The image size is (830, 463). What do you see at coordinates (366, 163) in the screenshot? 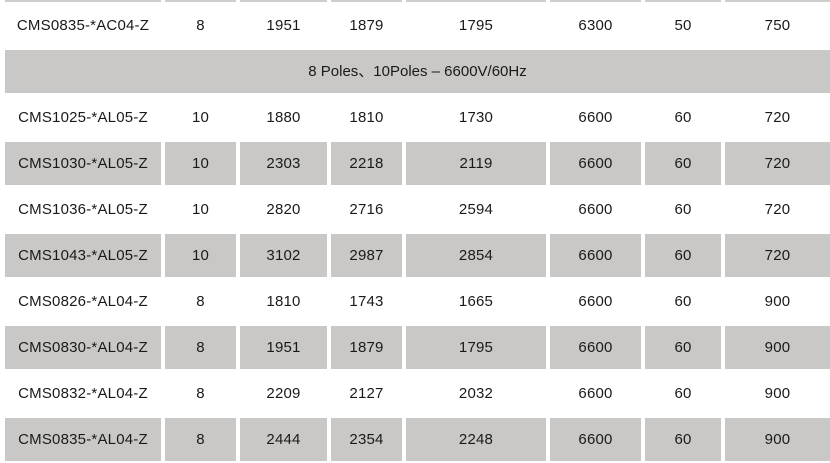
I see `value-cell: 2218` at bounding box center [366, 163].